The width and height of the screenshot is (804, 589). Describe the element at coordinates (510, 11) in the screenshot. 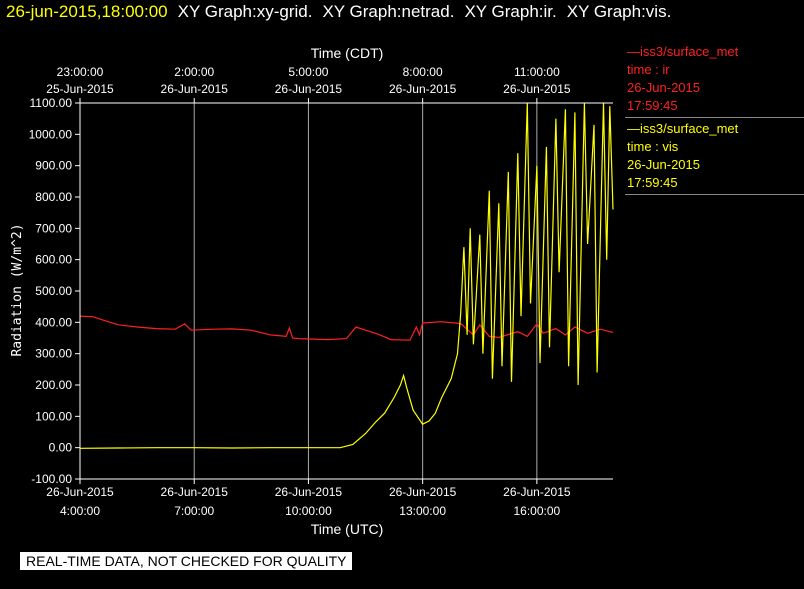

I see `graph-title-3: XY Graph:ir.` at that location.